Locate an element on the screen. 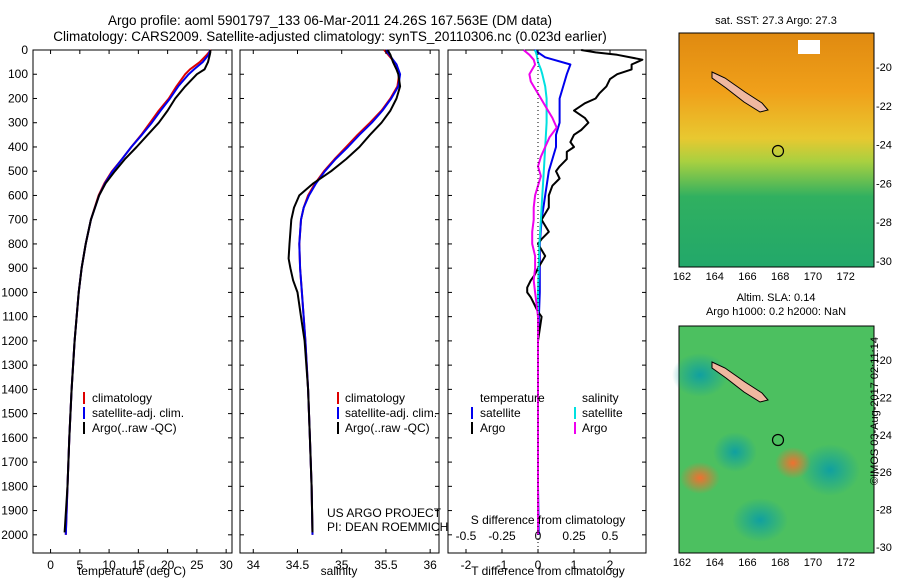  x-tick-label: 2 is located at coordinates (610, 565).